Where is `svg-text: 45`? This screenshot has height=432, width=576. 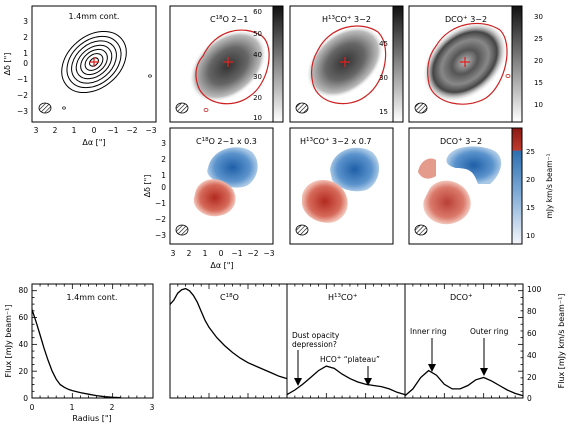
svg-text: 45 is located at coordinates (383, 44).